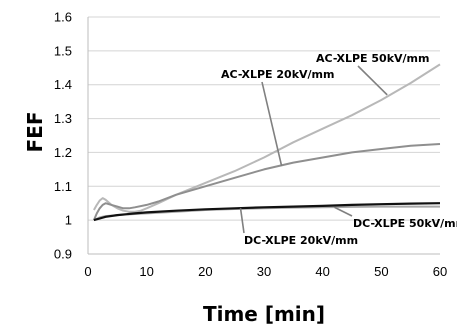  I want to click on x-tick-label: 60, so click(440, 271).